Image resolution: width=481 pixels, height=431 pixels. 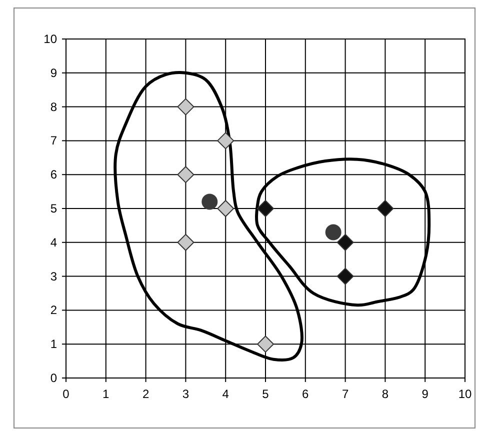 What do you see at coordinates (54, 209) in the screenshot?
I see `y-tick-label: 5` at bounding box center [54, 209].